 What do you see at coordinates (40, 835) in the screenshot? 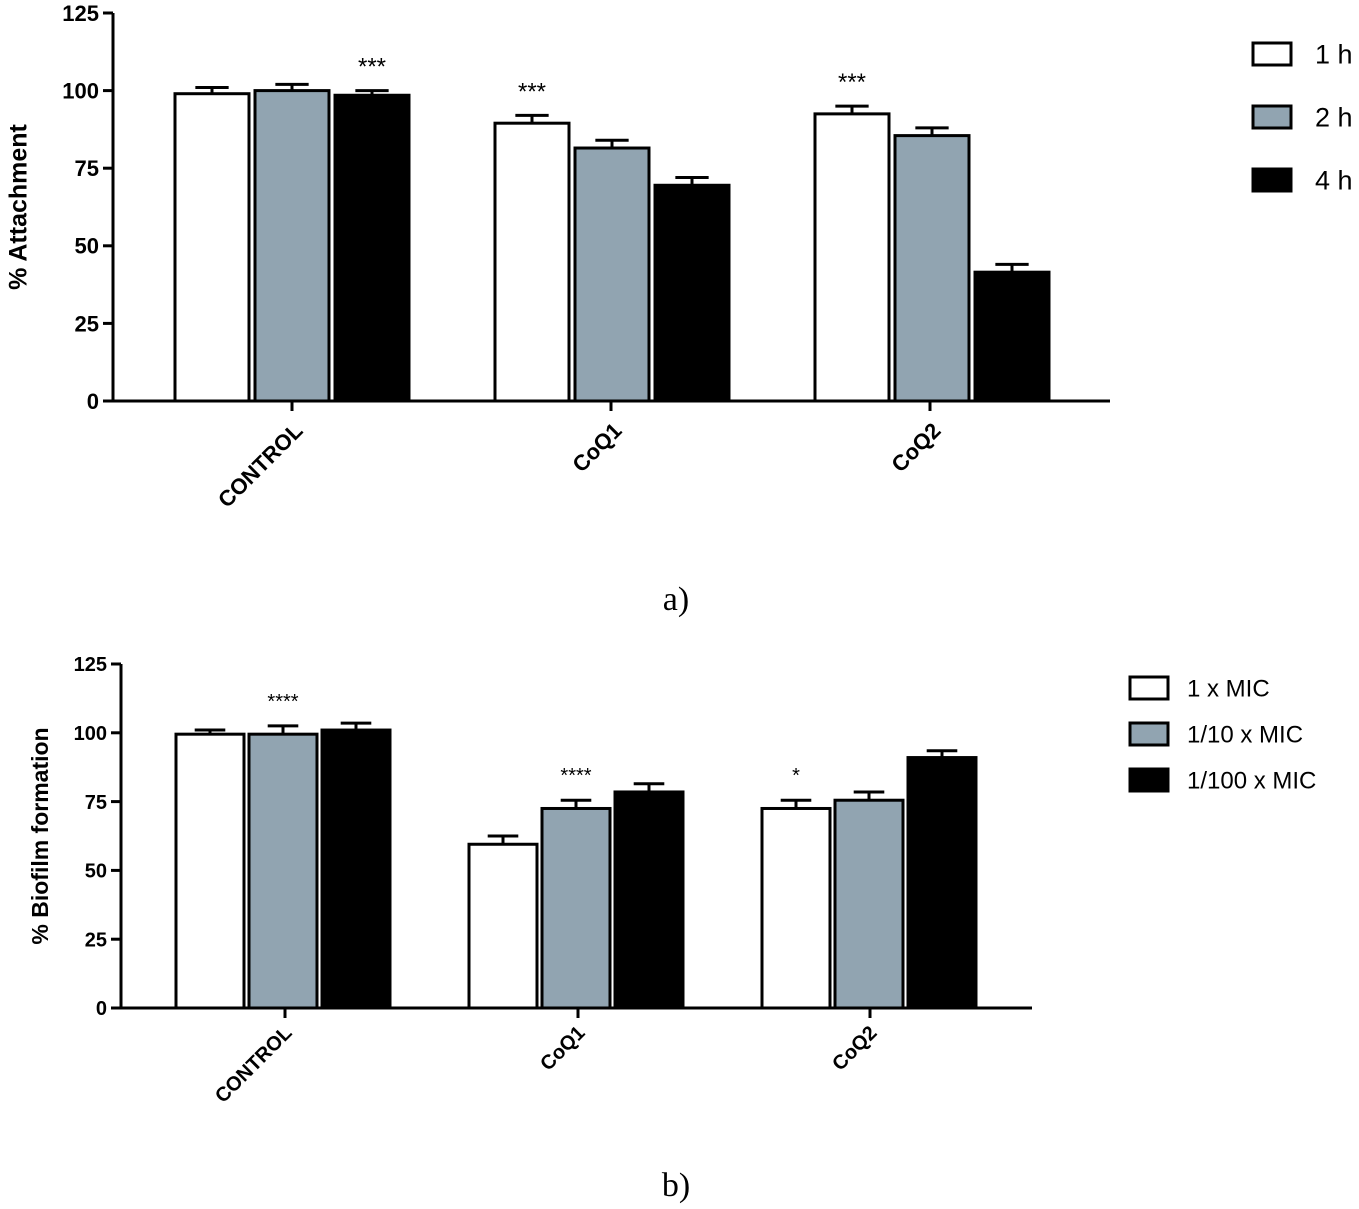
I see `y-axis-label: % Biofilm formation` at bounding box center [40, 835].